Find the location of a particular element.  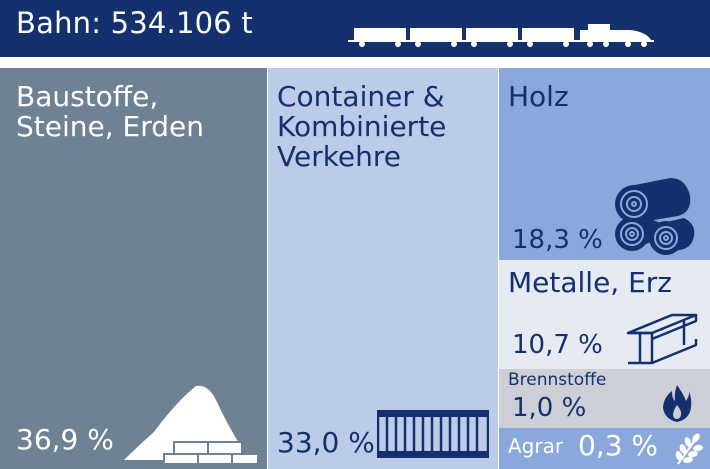

treemap-tile-metalle: Metalle, Erz 10,7 % is located at coordinates (604, 314).